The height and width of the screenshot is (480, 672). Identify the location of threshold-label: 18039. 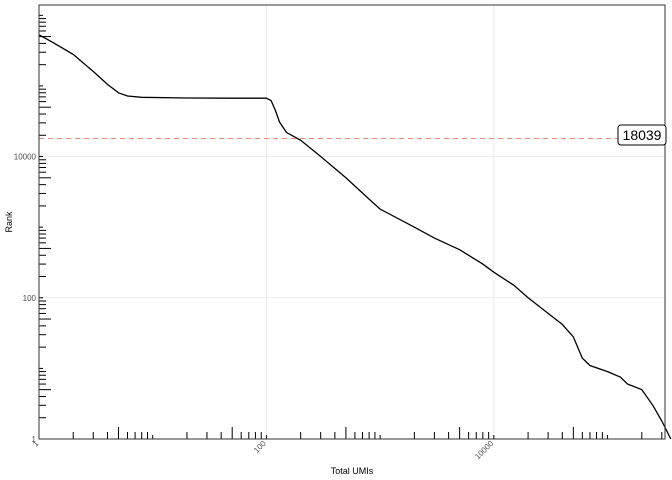
(642, 135).